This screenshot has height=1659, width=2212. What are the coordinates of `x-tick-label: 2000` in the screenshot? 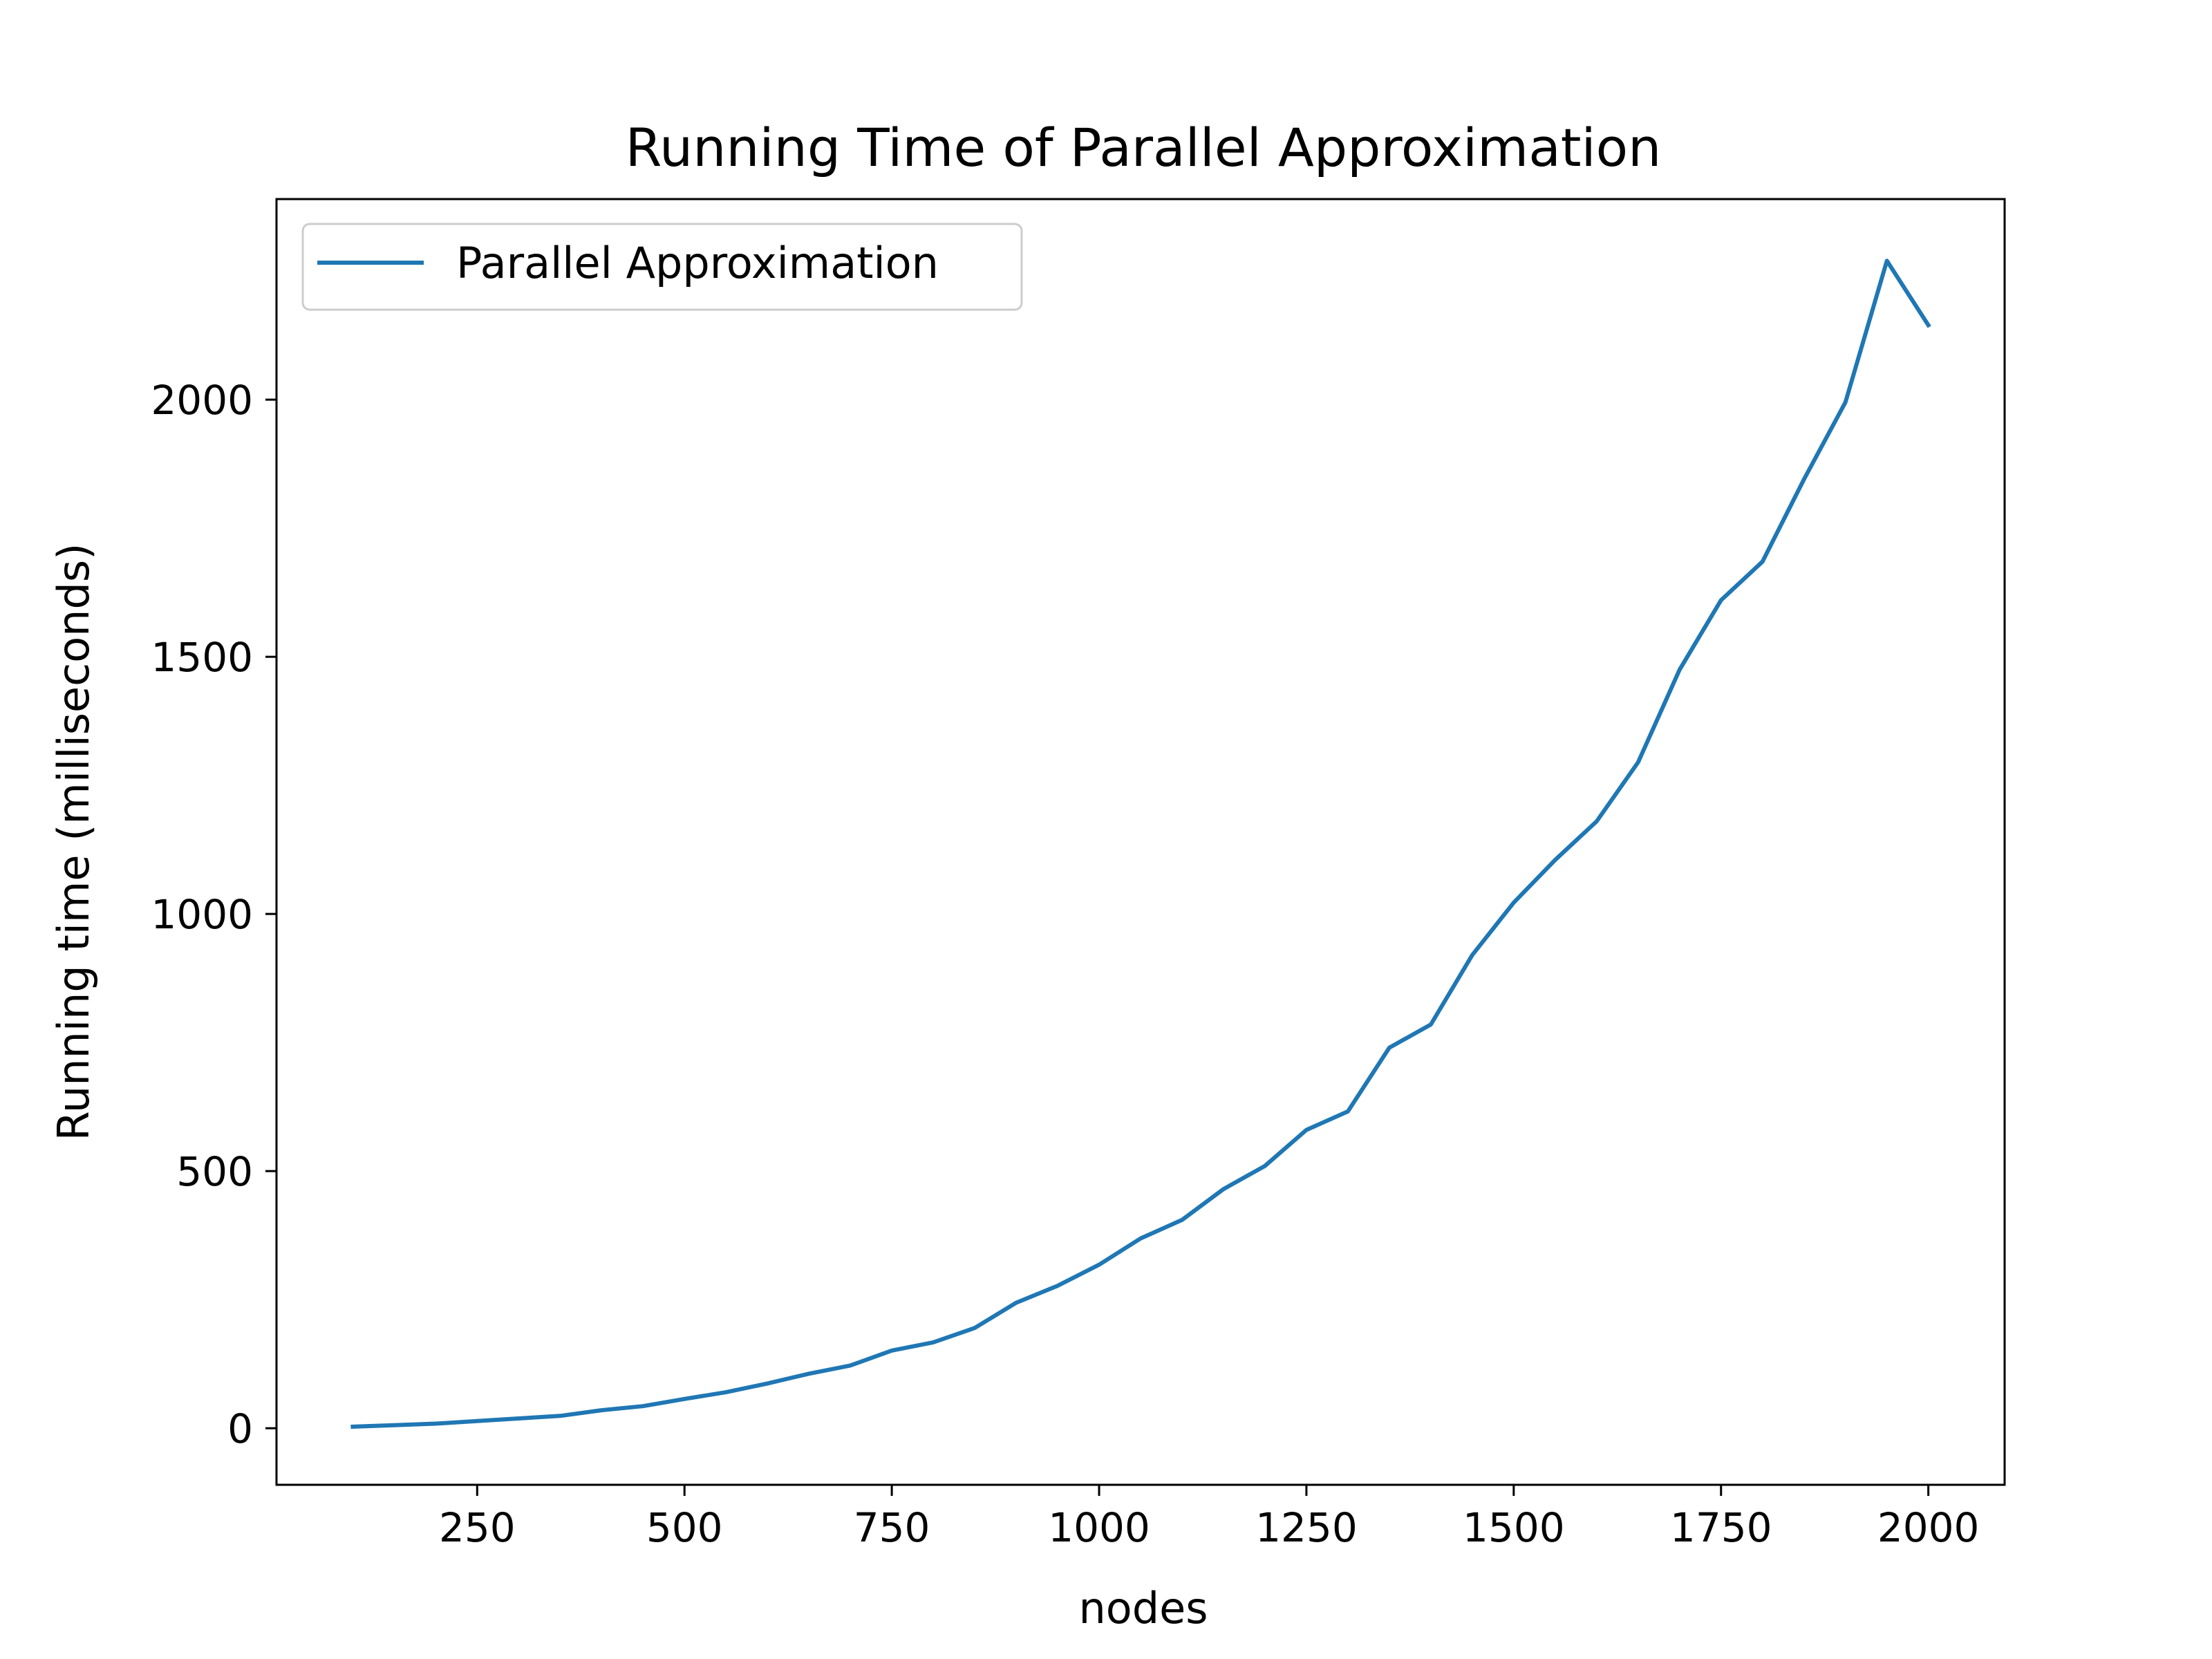 It's located at (1928, 1527).